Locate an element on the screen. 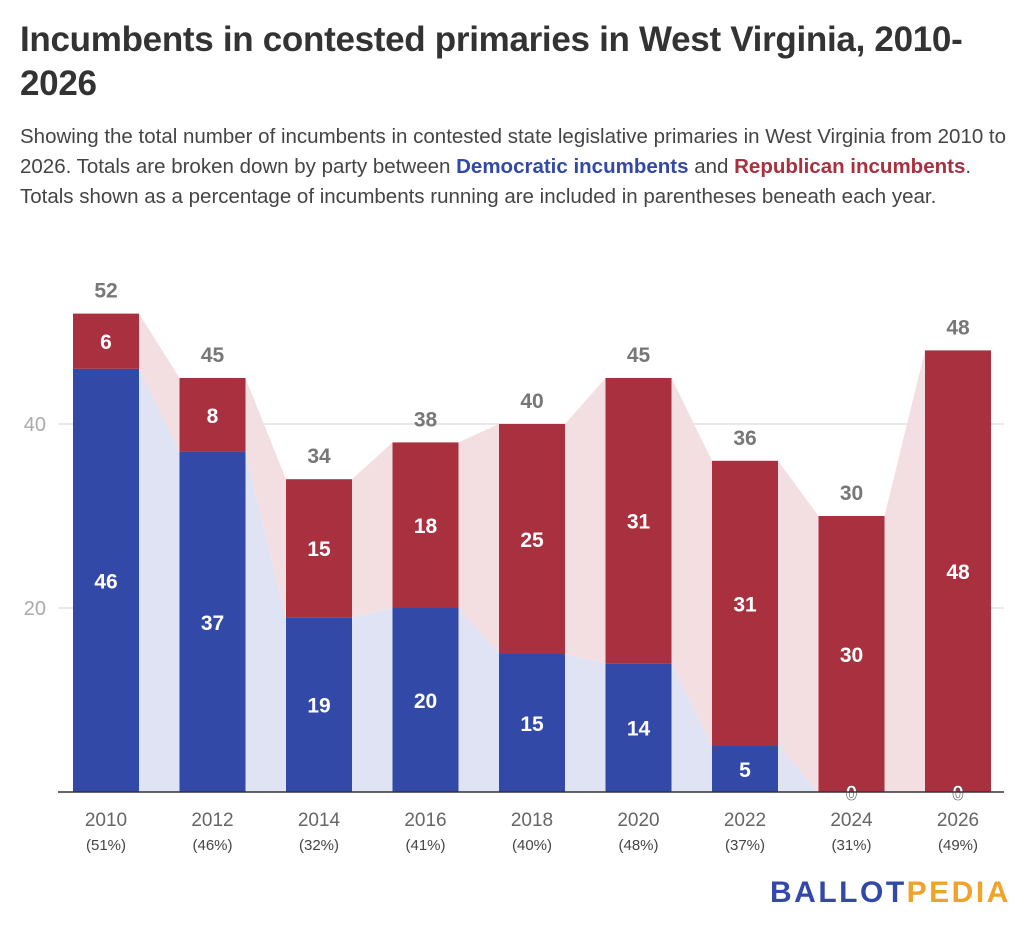 The width and height of the screenshot is (1024, 933). x-tick-sublabel: (46%) is located at coordinates (212, 845).